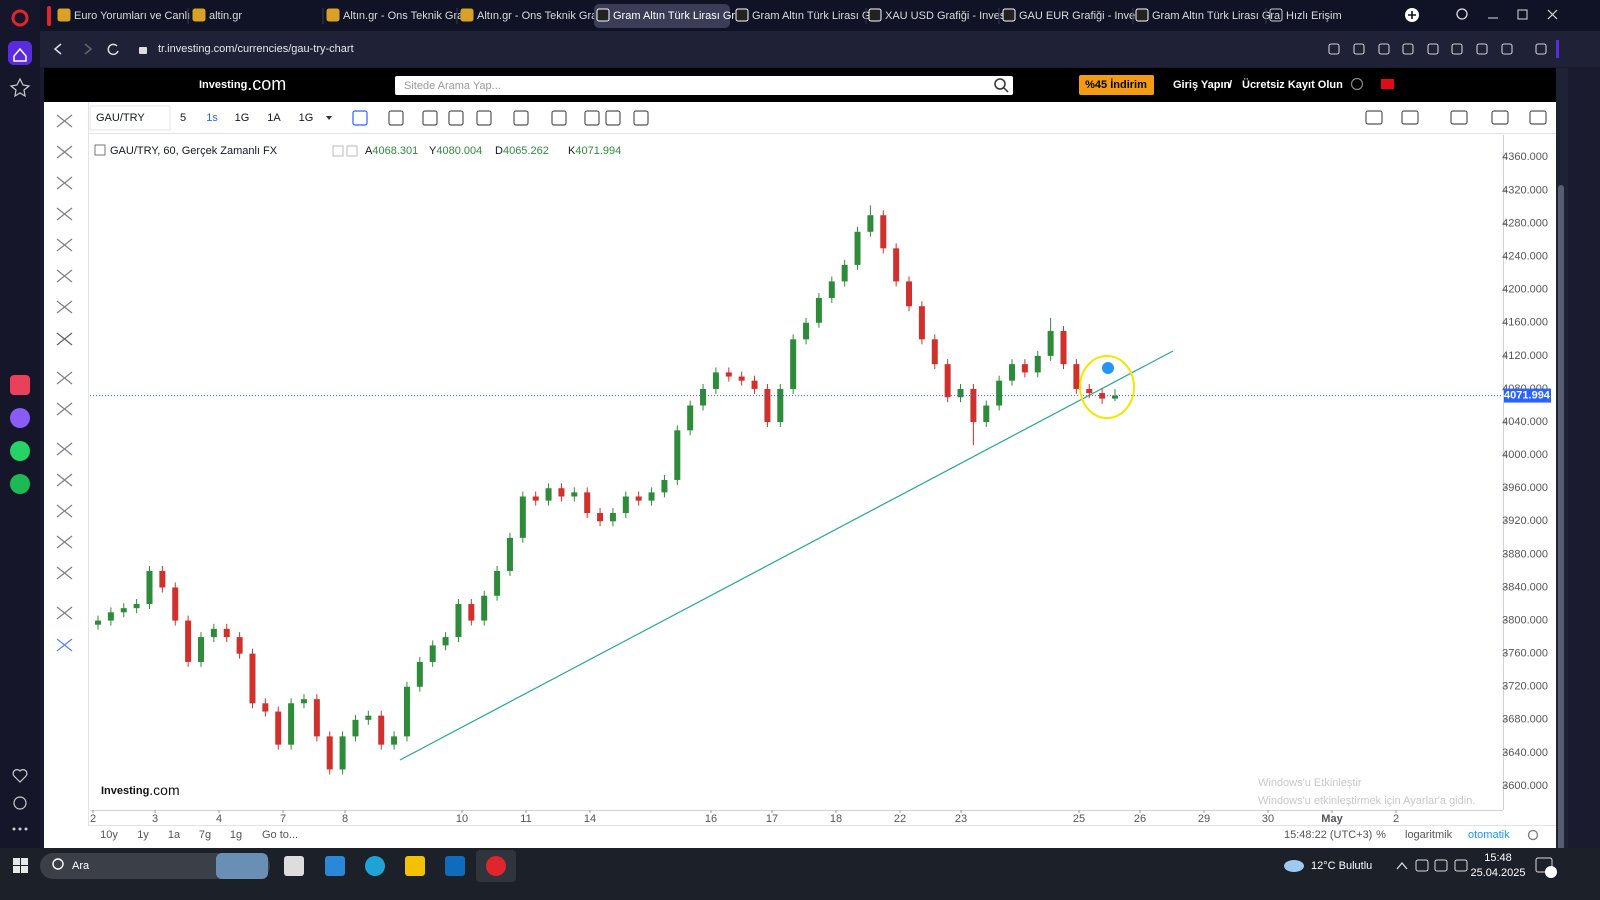 The width and height of the screenshot is (1600, 900). I want to click on event-badge, so click(1108, 368).